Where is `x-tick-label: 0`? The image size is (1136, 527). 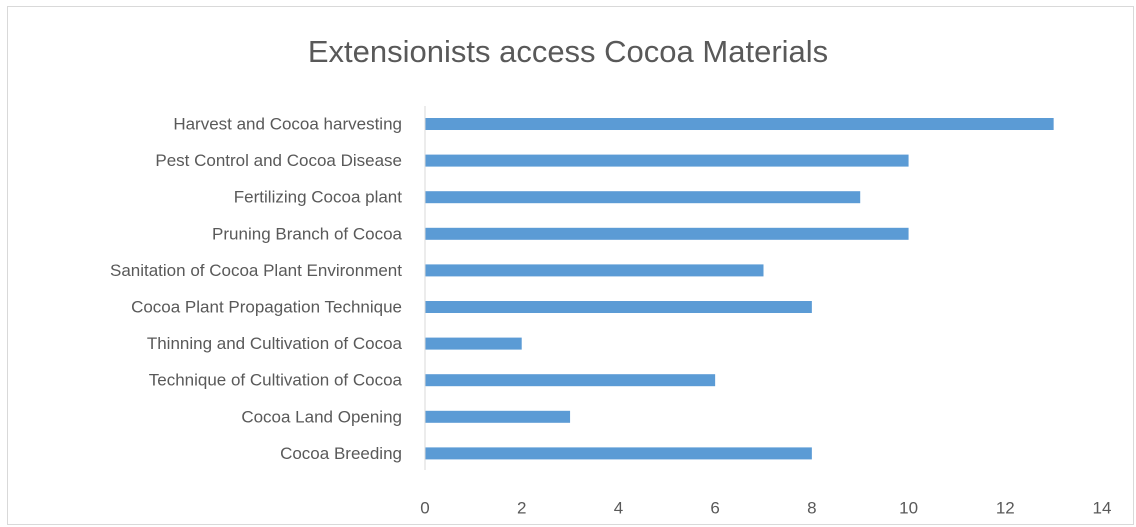
x-tick-label: 0 is located at coordinates (424, 508).